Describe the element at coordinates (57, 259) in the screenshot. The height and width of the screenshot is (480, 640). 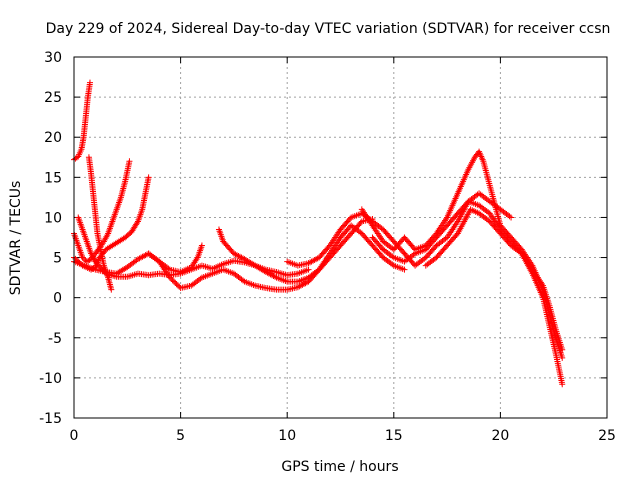
I see `y-tick-label: 5` at that location.